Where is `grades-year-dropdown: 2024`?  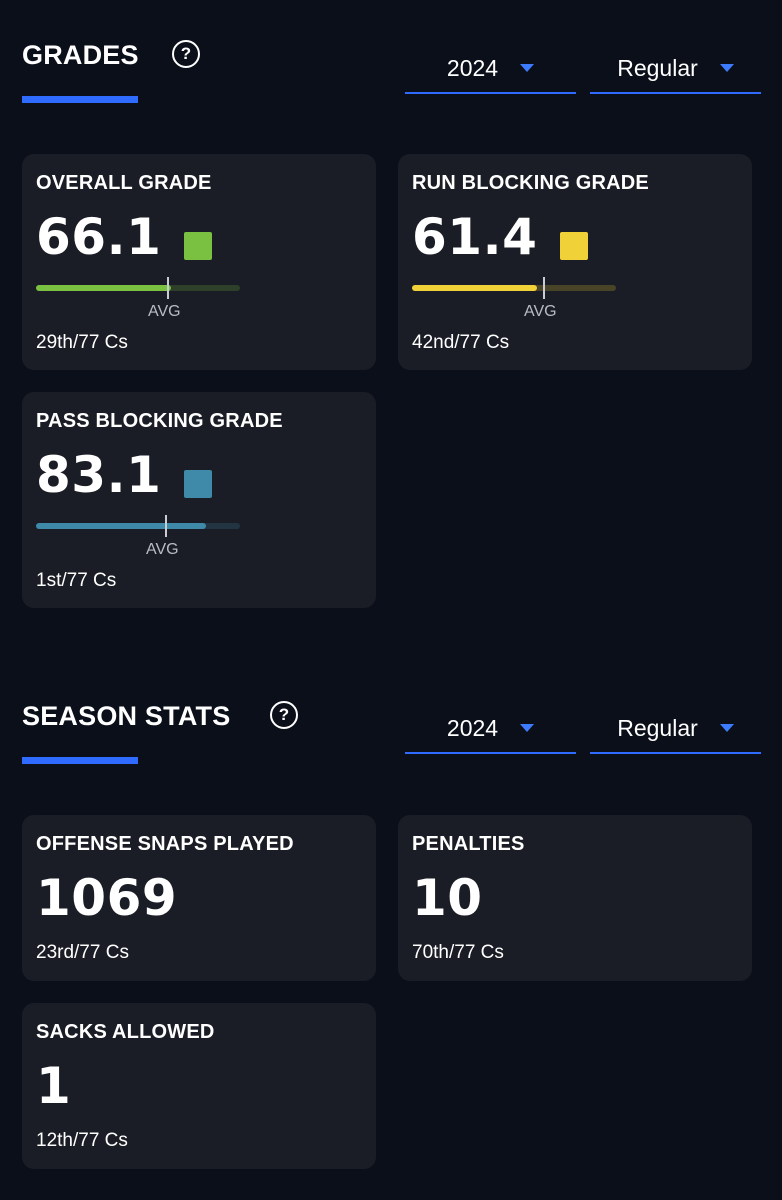
grades-year-dropdown: 2024 is located at coordinates (490, 69).